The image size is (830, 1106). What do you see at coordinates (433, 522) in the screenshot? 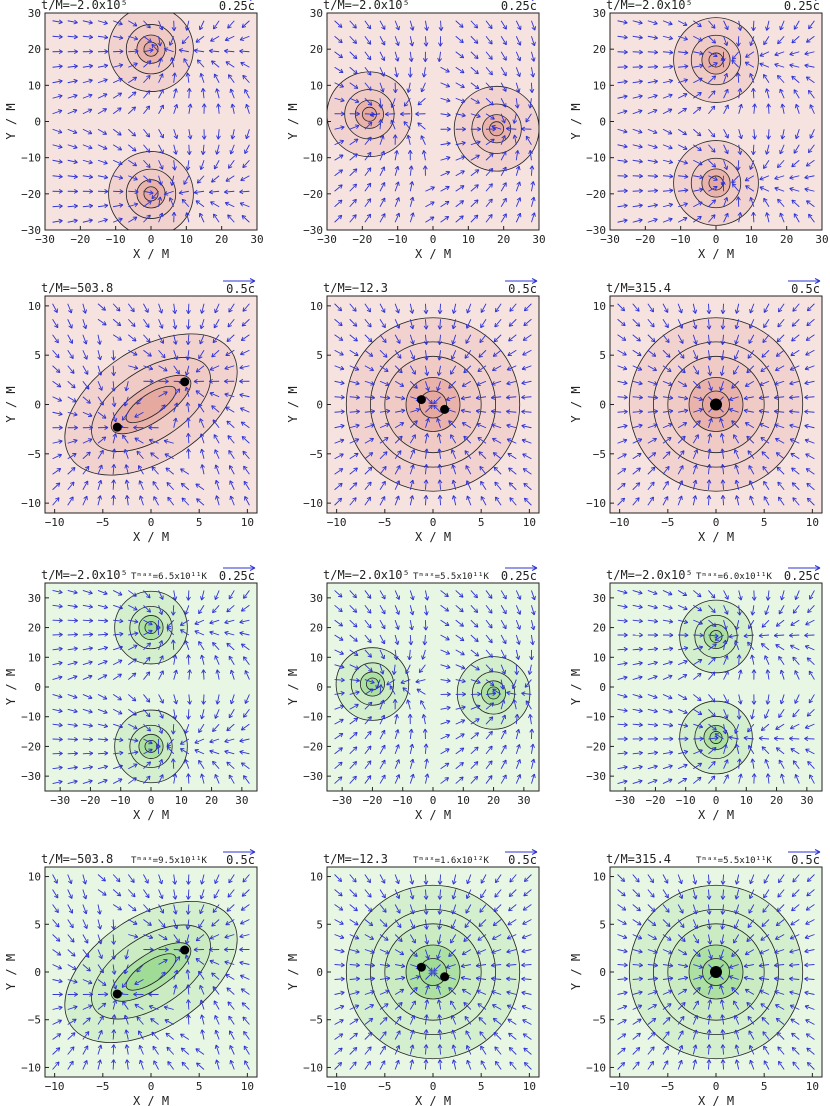
I see `x-tick-label: 0` at bounding box center [433, 522].